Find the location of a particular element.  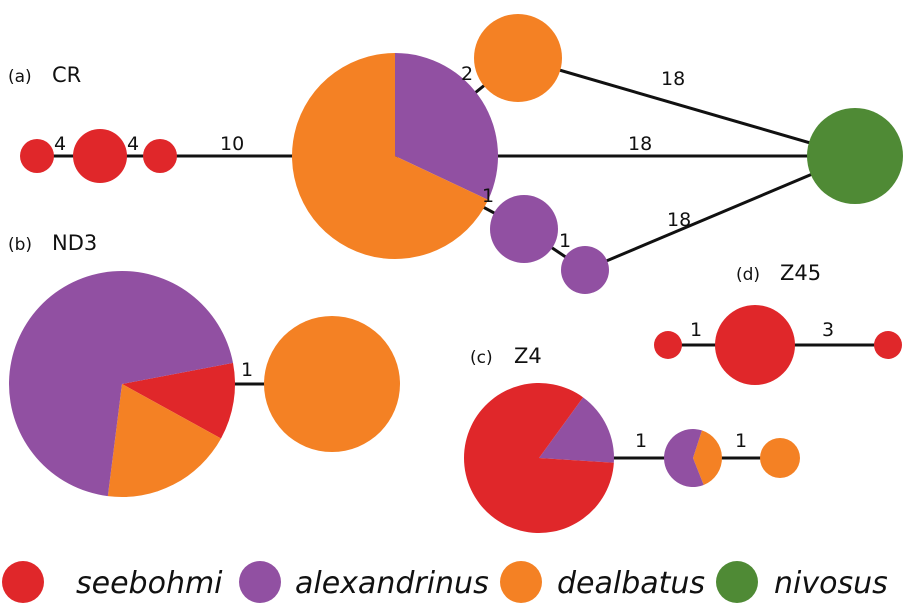

edge-label: 2 is located at coordinates (467, 74).